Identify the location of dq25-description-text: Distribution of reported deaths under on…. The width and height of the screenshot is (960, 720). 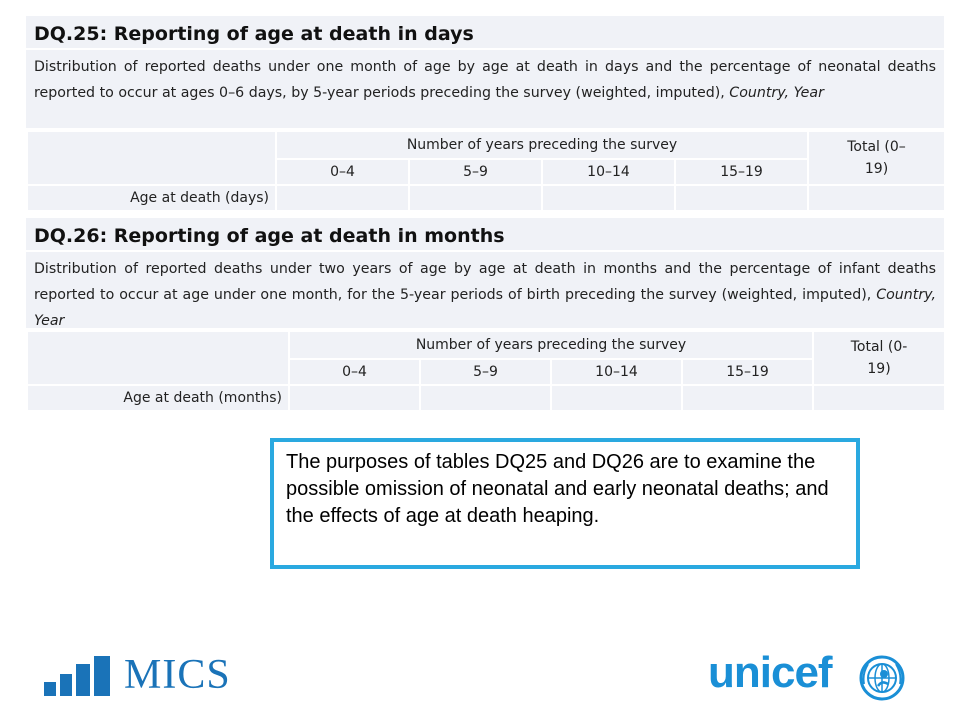
(485, 80).